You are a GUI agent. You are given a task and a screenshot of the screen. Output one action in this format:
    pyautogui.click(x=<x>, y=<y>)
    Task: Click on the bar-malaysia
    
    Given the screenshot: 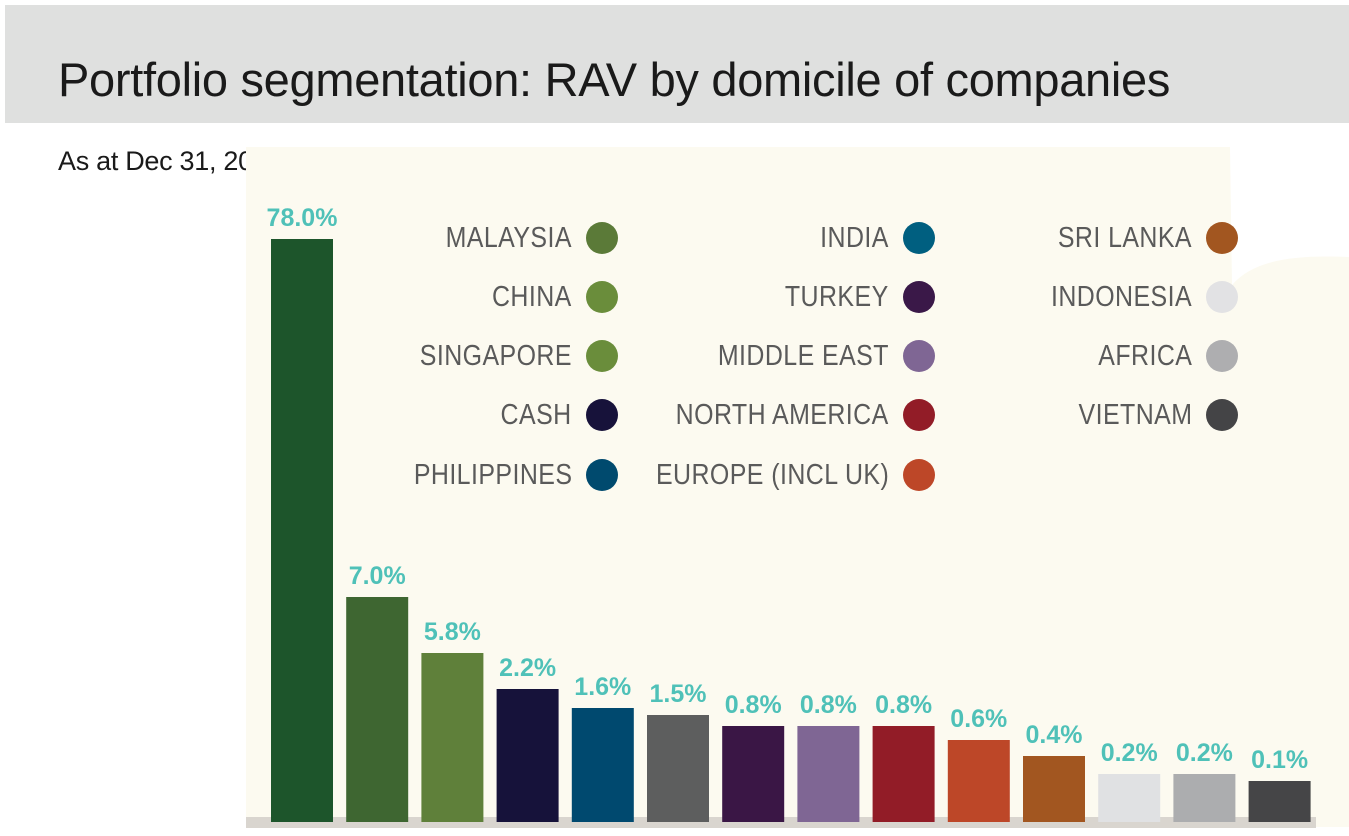 What is the action you would take?
    pyautogui.click(x=302, y=530)
    